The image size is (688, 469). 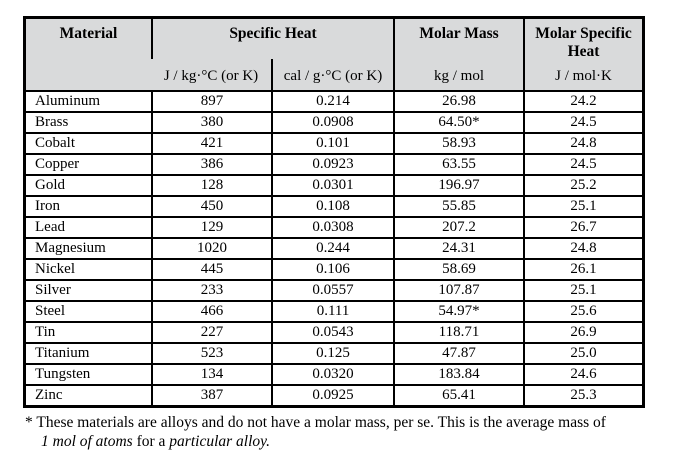 I want to click on cell-sh-cal: 0.0301, so click(x=332, y=184).